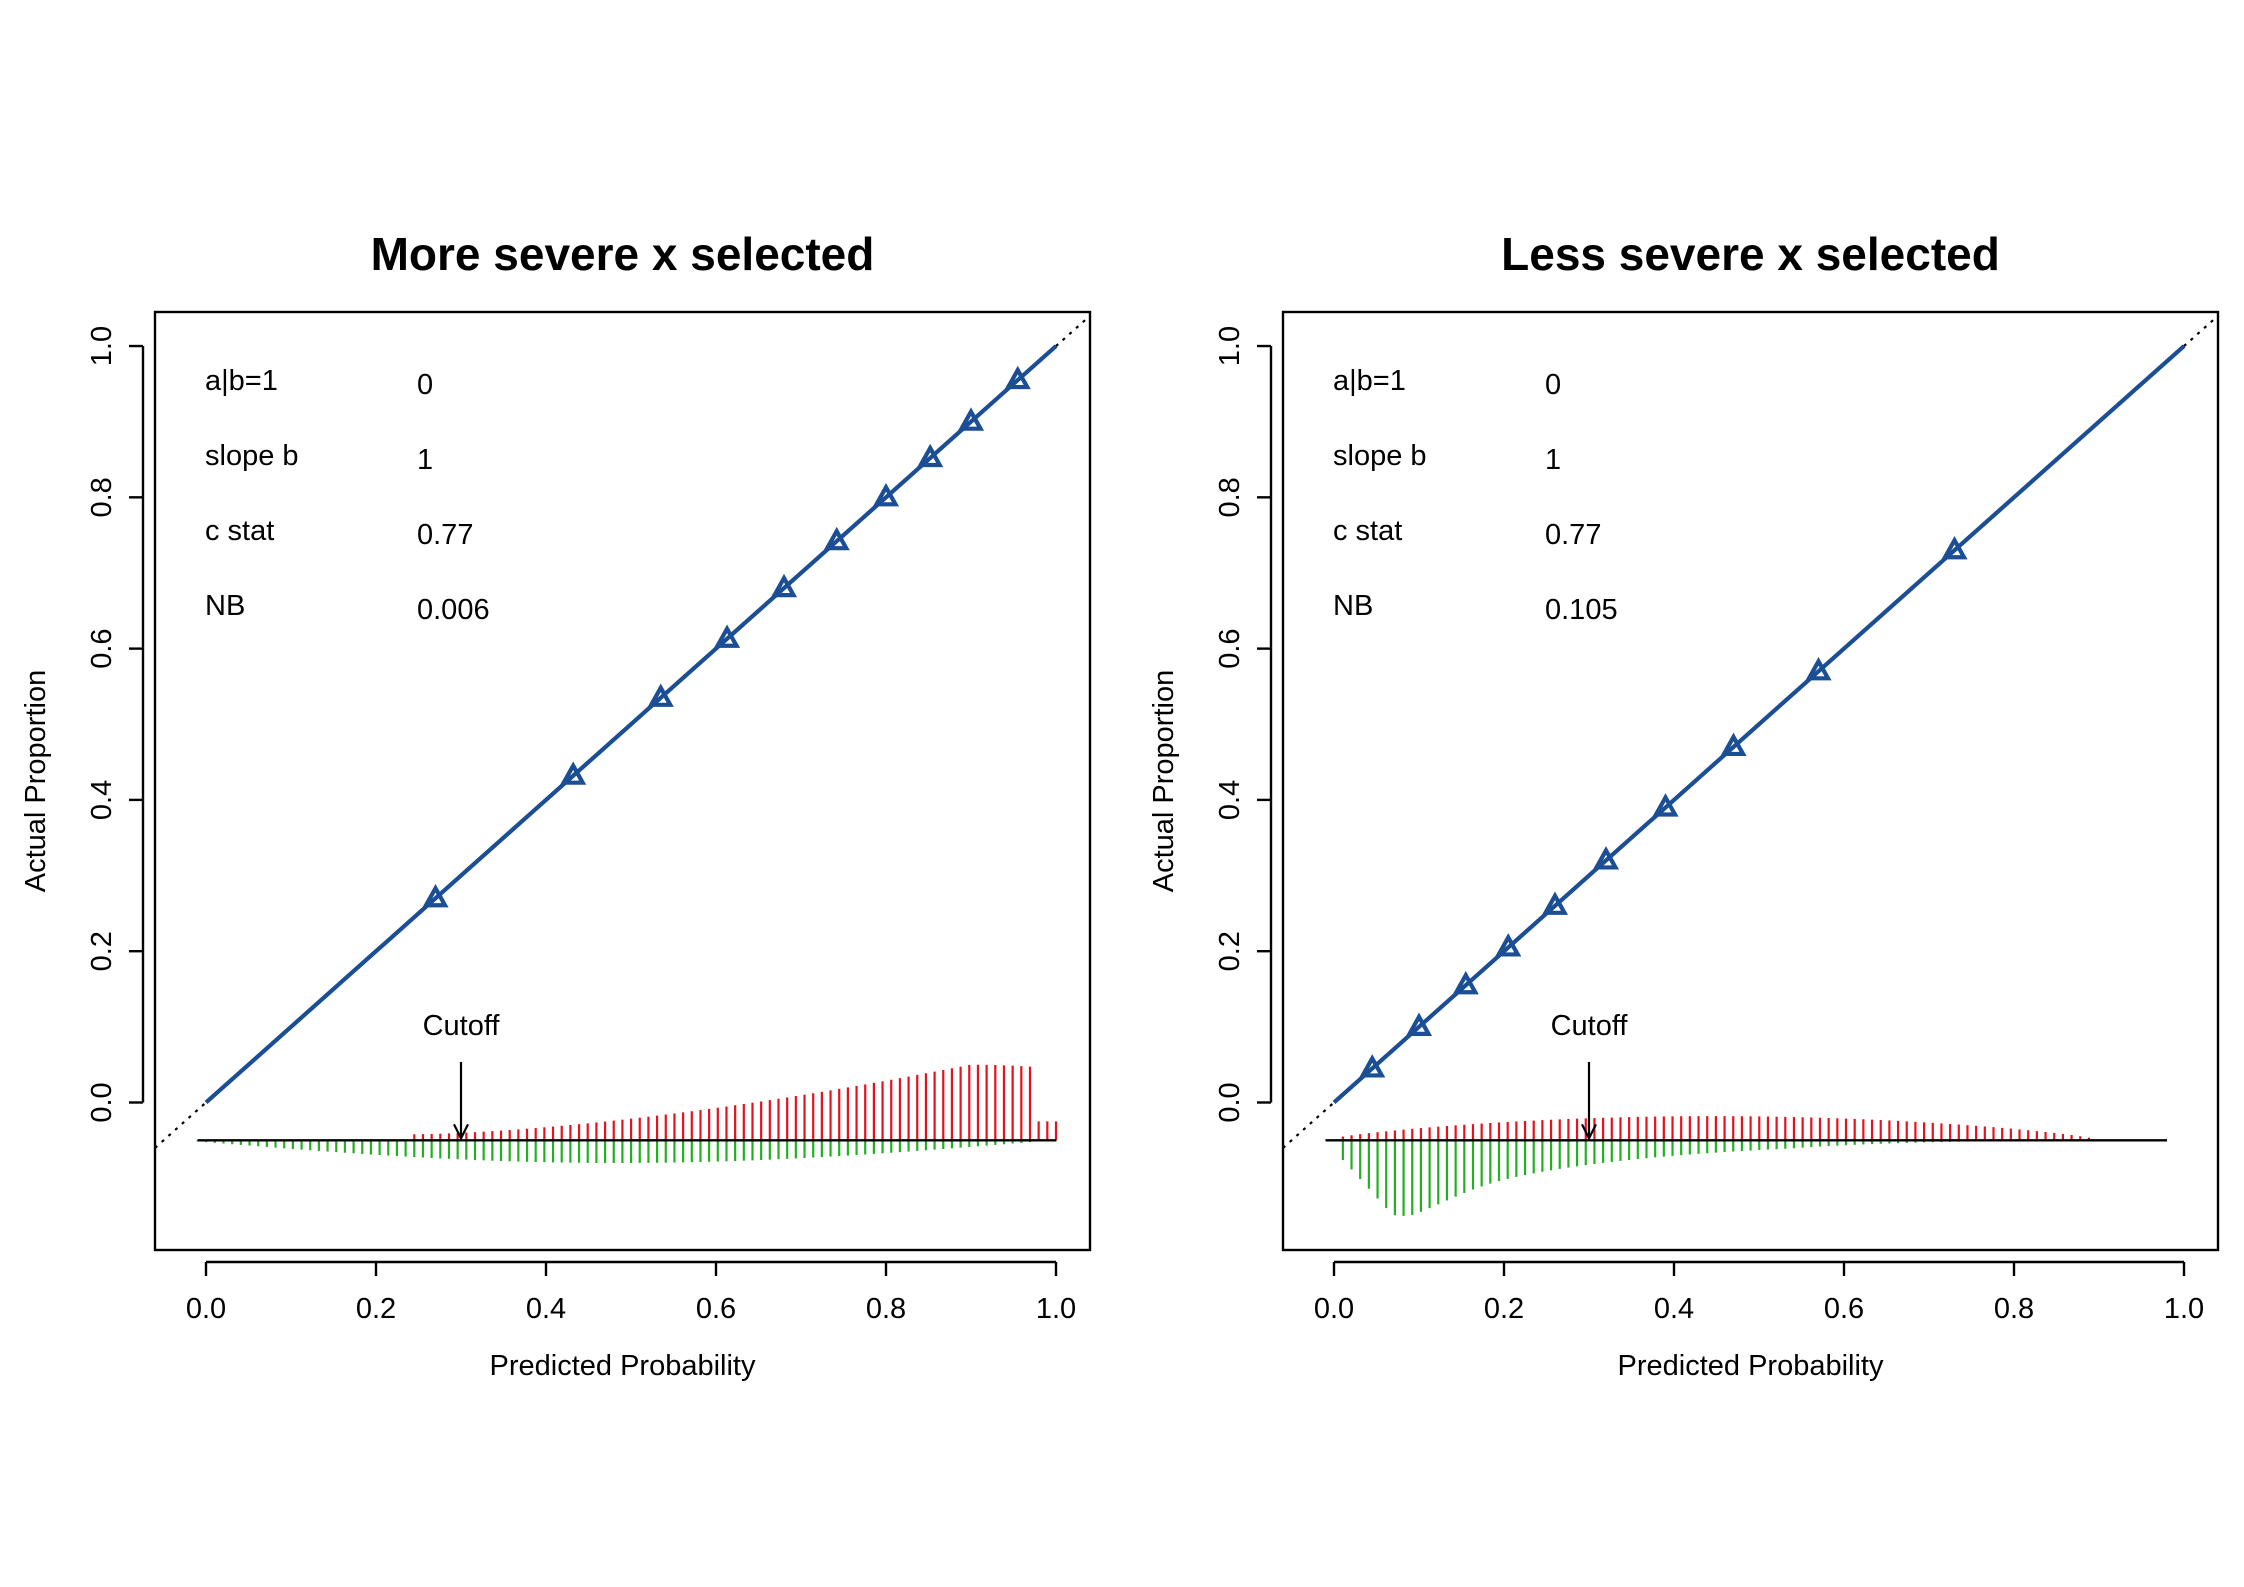 This screenshot has width=2244, height=1587. What do you see at coordinates (623, 254) in the screenshot?
I see `chart-title: More severe x selected` at bounding box center [623, 254].